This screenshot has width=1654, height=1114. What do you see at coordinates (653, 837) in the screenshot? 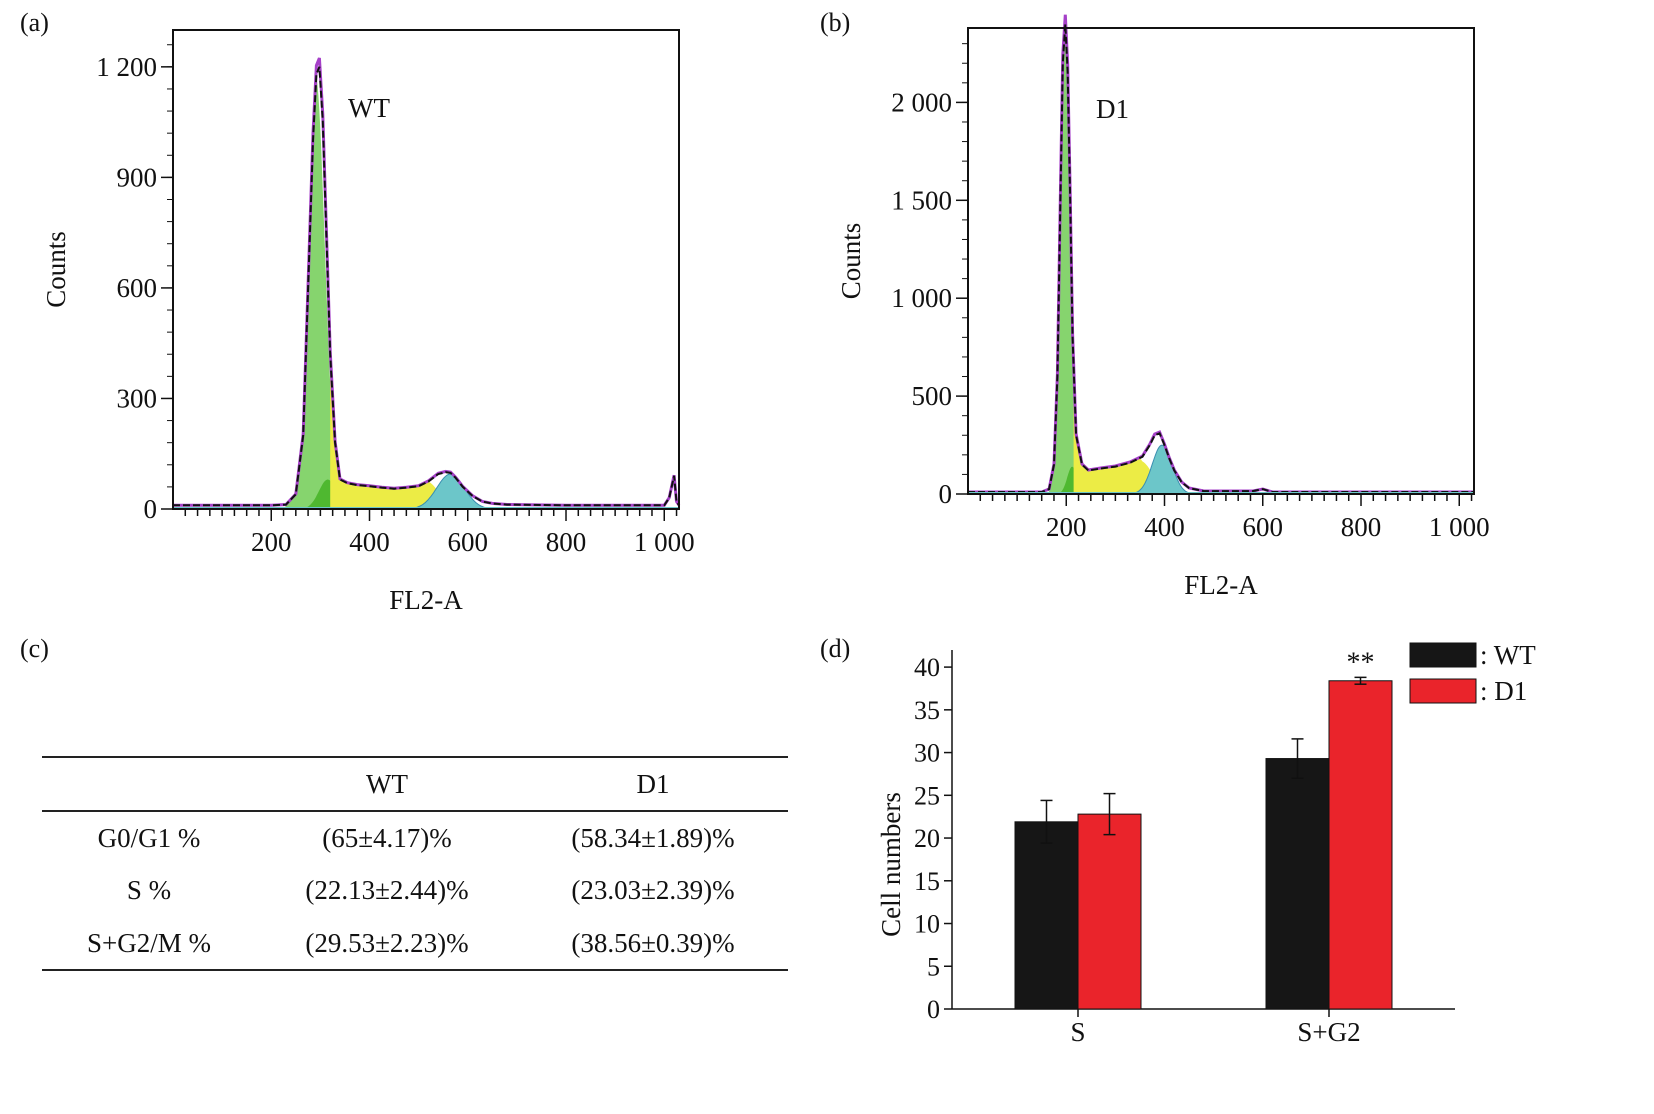
I see `table-cell: (58.34±1.89)%` at bounding box center [653, 837].